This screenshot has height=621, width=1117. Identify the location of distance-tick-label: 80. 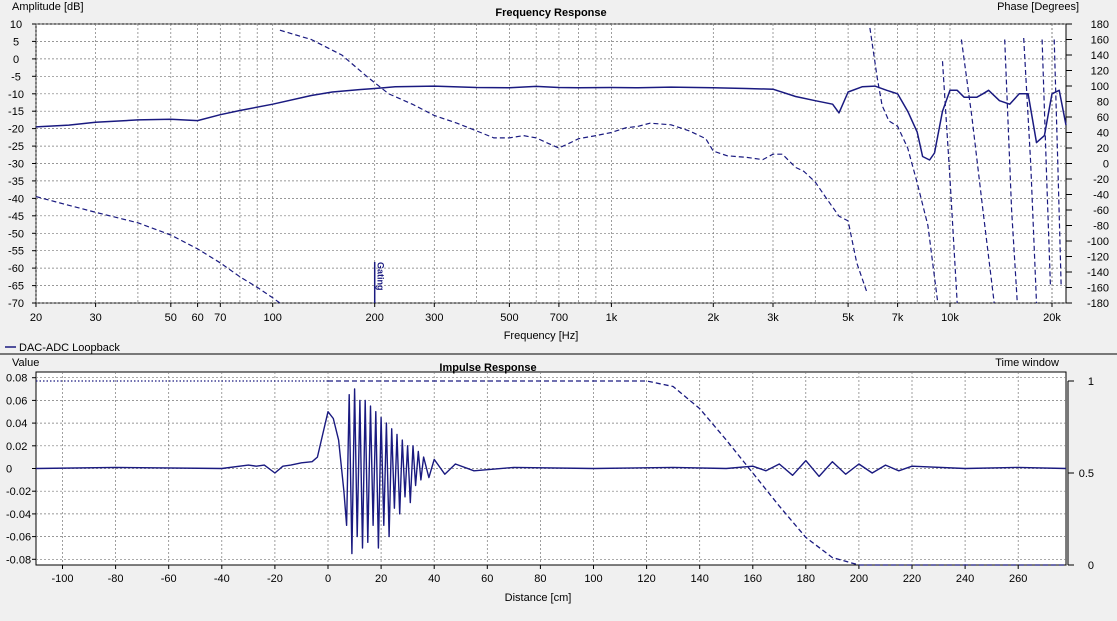
(540, 579).